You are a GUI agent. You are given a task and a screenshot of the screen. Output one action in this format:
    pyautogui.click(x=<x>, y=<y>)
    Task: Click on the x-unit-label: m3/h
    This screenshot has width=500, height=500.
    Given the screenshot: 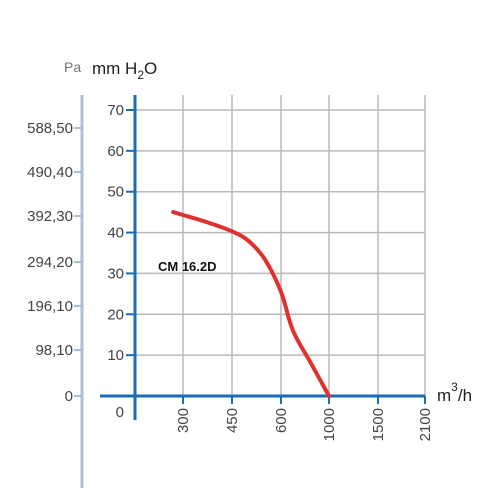 What is the action you would take?
    pyautogui.click(x=454, y=392)
    